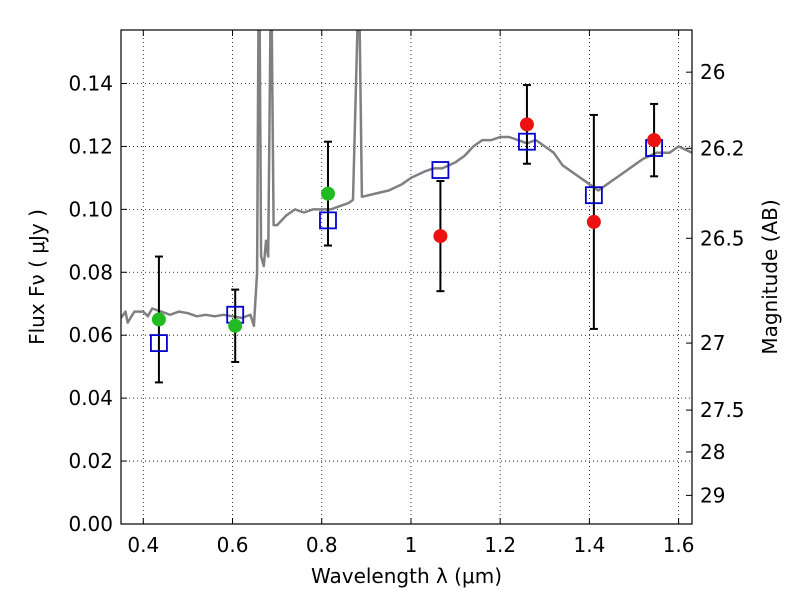 This screenshot has height=604, width=800. I want to click on y-tick-label: 0.14, so click(90, 83).